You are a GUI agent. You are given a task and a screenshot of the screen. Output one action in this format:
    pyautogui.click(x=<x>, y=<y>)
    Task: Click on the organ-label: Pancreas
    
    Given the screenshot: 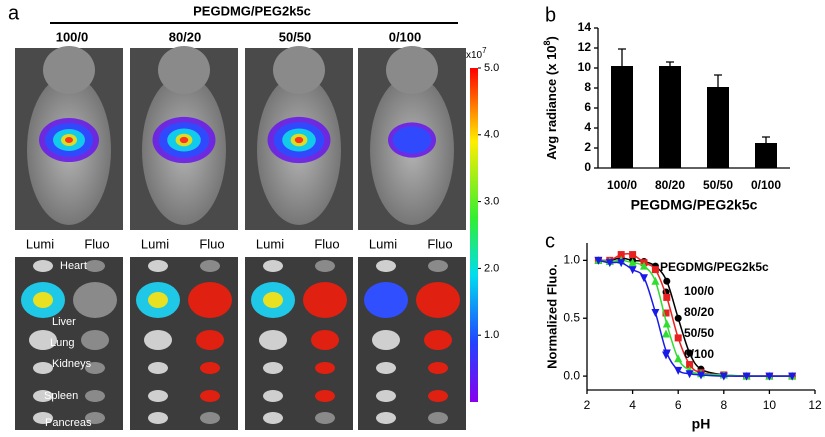 What is the action you would take?
    pyautogui.click(x=68, y=423)
    